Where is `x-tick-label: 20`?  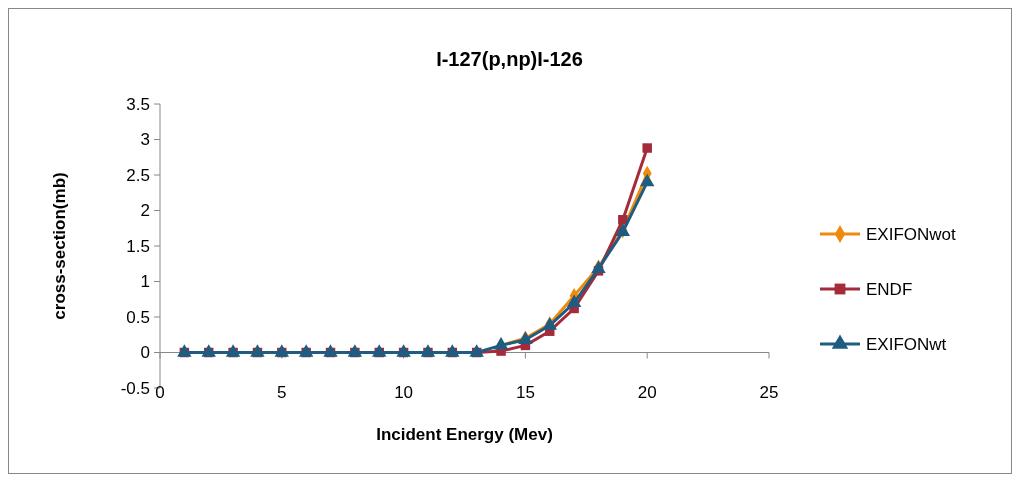
x-tick-label: 20 is located at coordinates (647, 392).